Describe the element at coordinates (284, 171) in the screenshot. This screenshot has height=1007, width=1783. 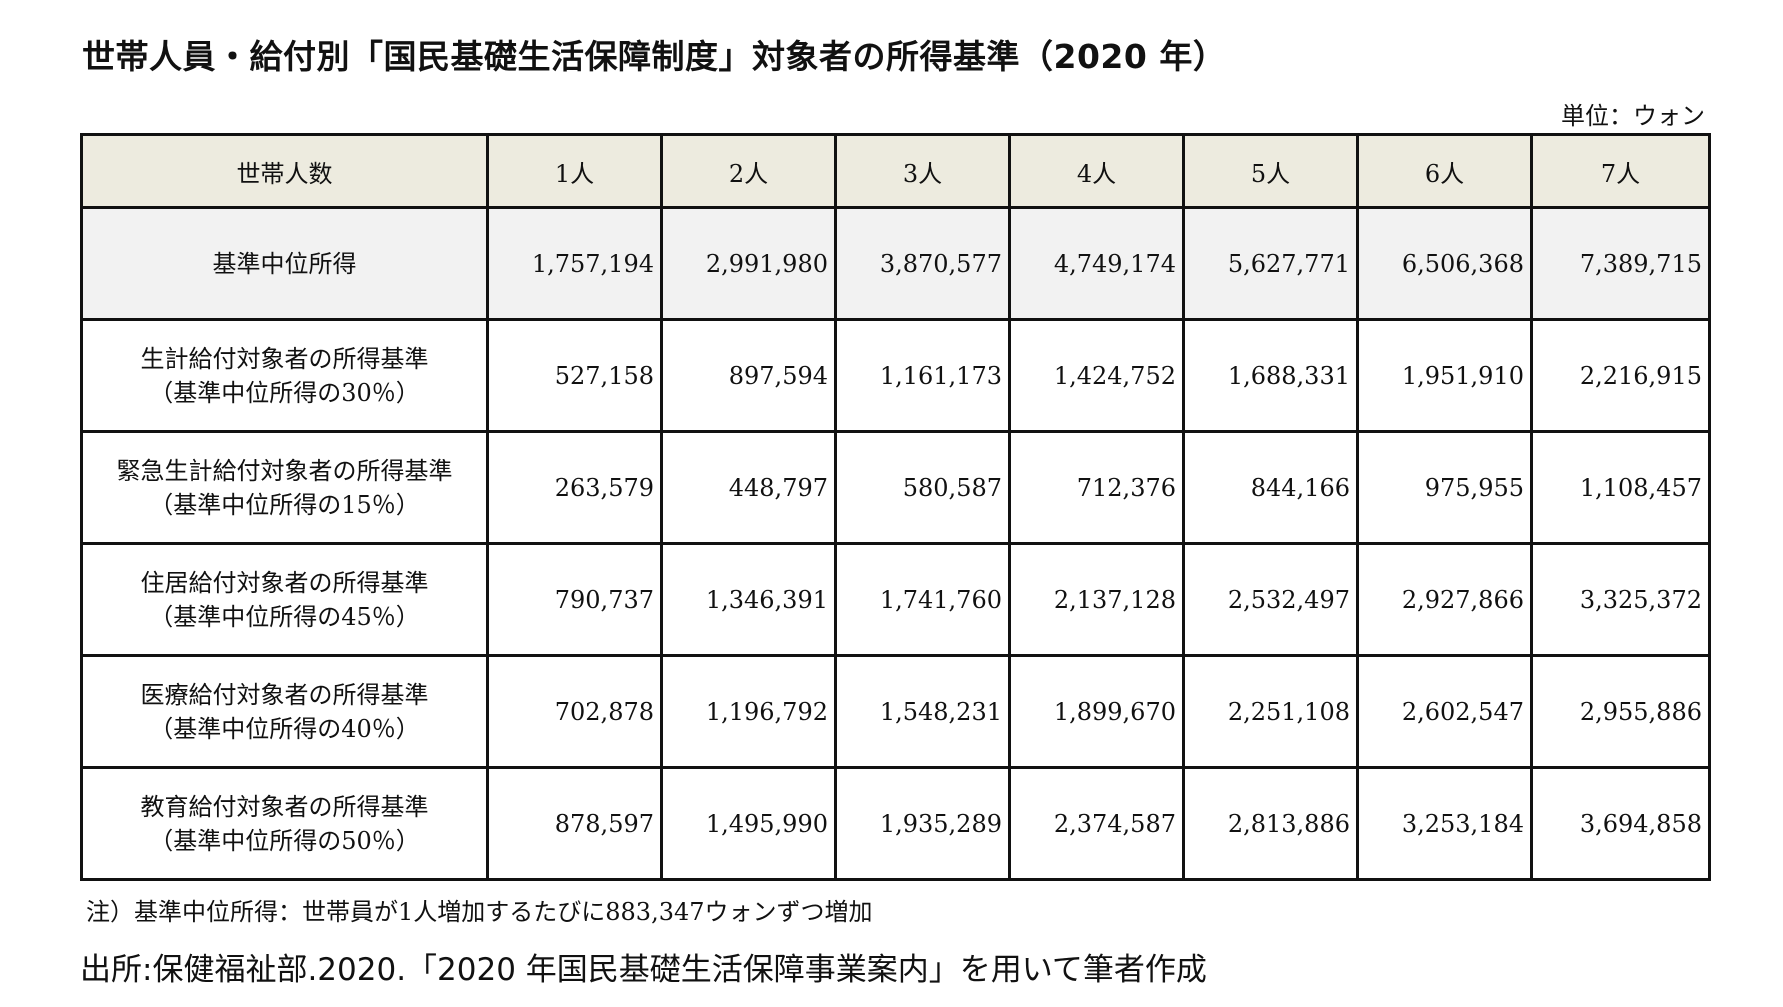
I see `header-household-size: 世帯人数` at that location.